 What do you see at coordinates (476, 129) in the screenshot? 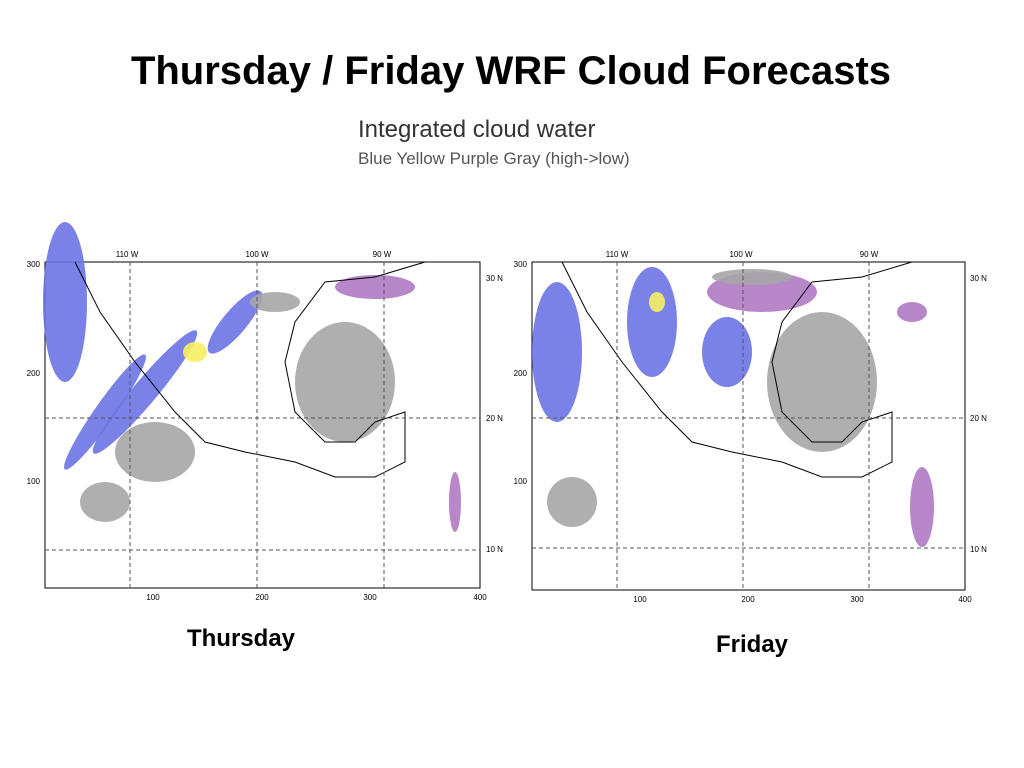
I see `subtitle-line: Integrated cloud water` at bounding box center [476, 129].